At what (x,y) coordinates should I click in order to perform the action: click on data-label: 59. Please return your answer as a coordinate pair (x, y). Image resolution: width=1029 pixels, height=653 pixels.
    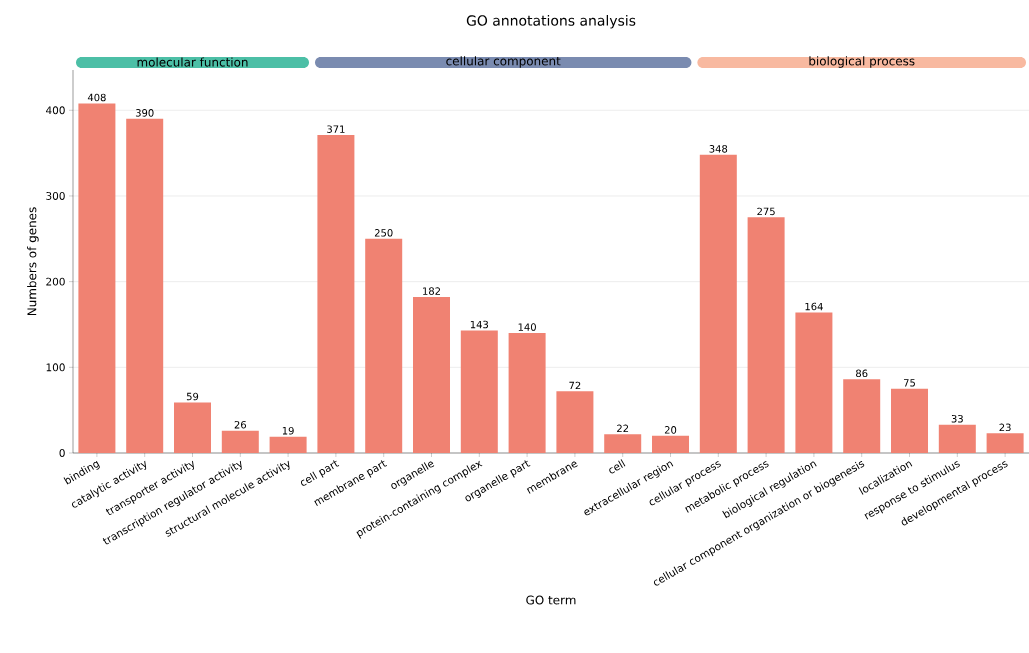
    Looking at the image, I should click on (192, 396).